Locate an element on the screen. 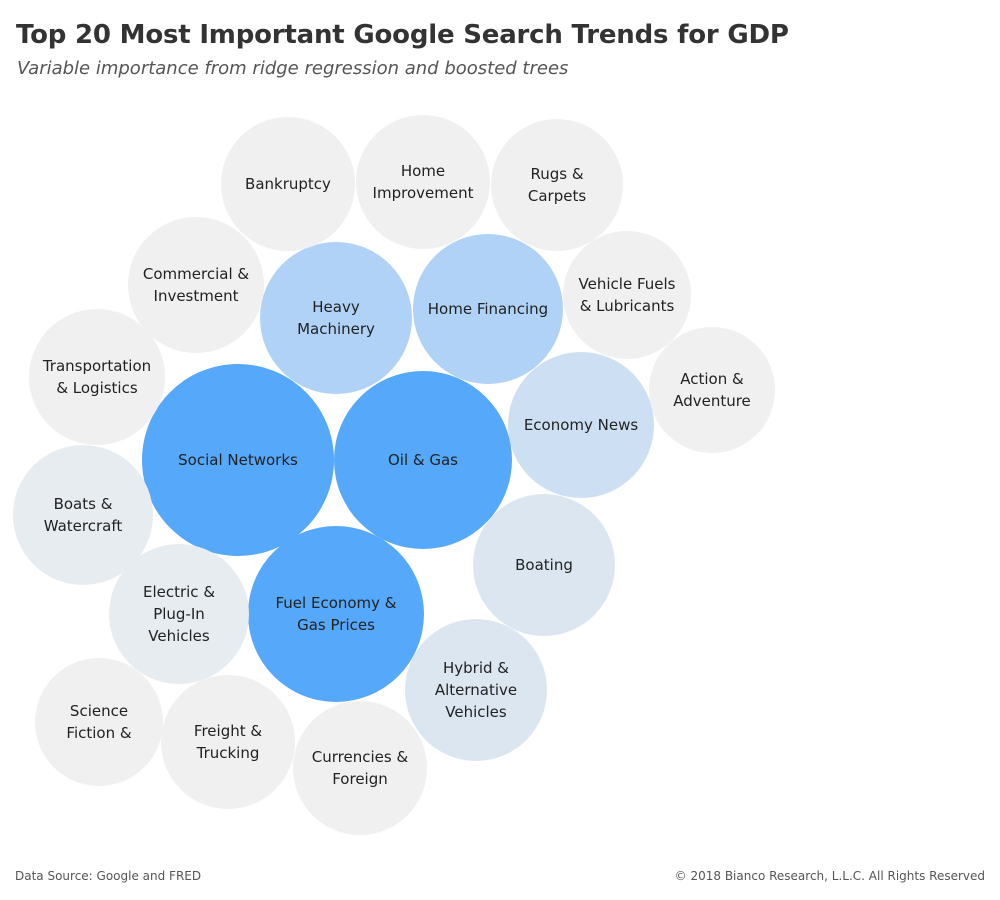 This screenshot has width=1000, height=900. bubble-label-line: Home Financing is located at coordinates (488, 309).